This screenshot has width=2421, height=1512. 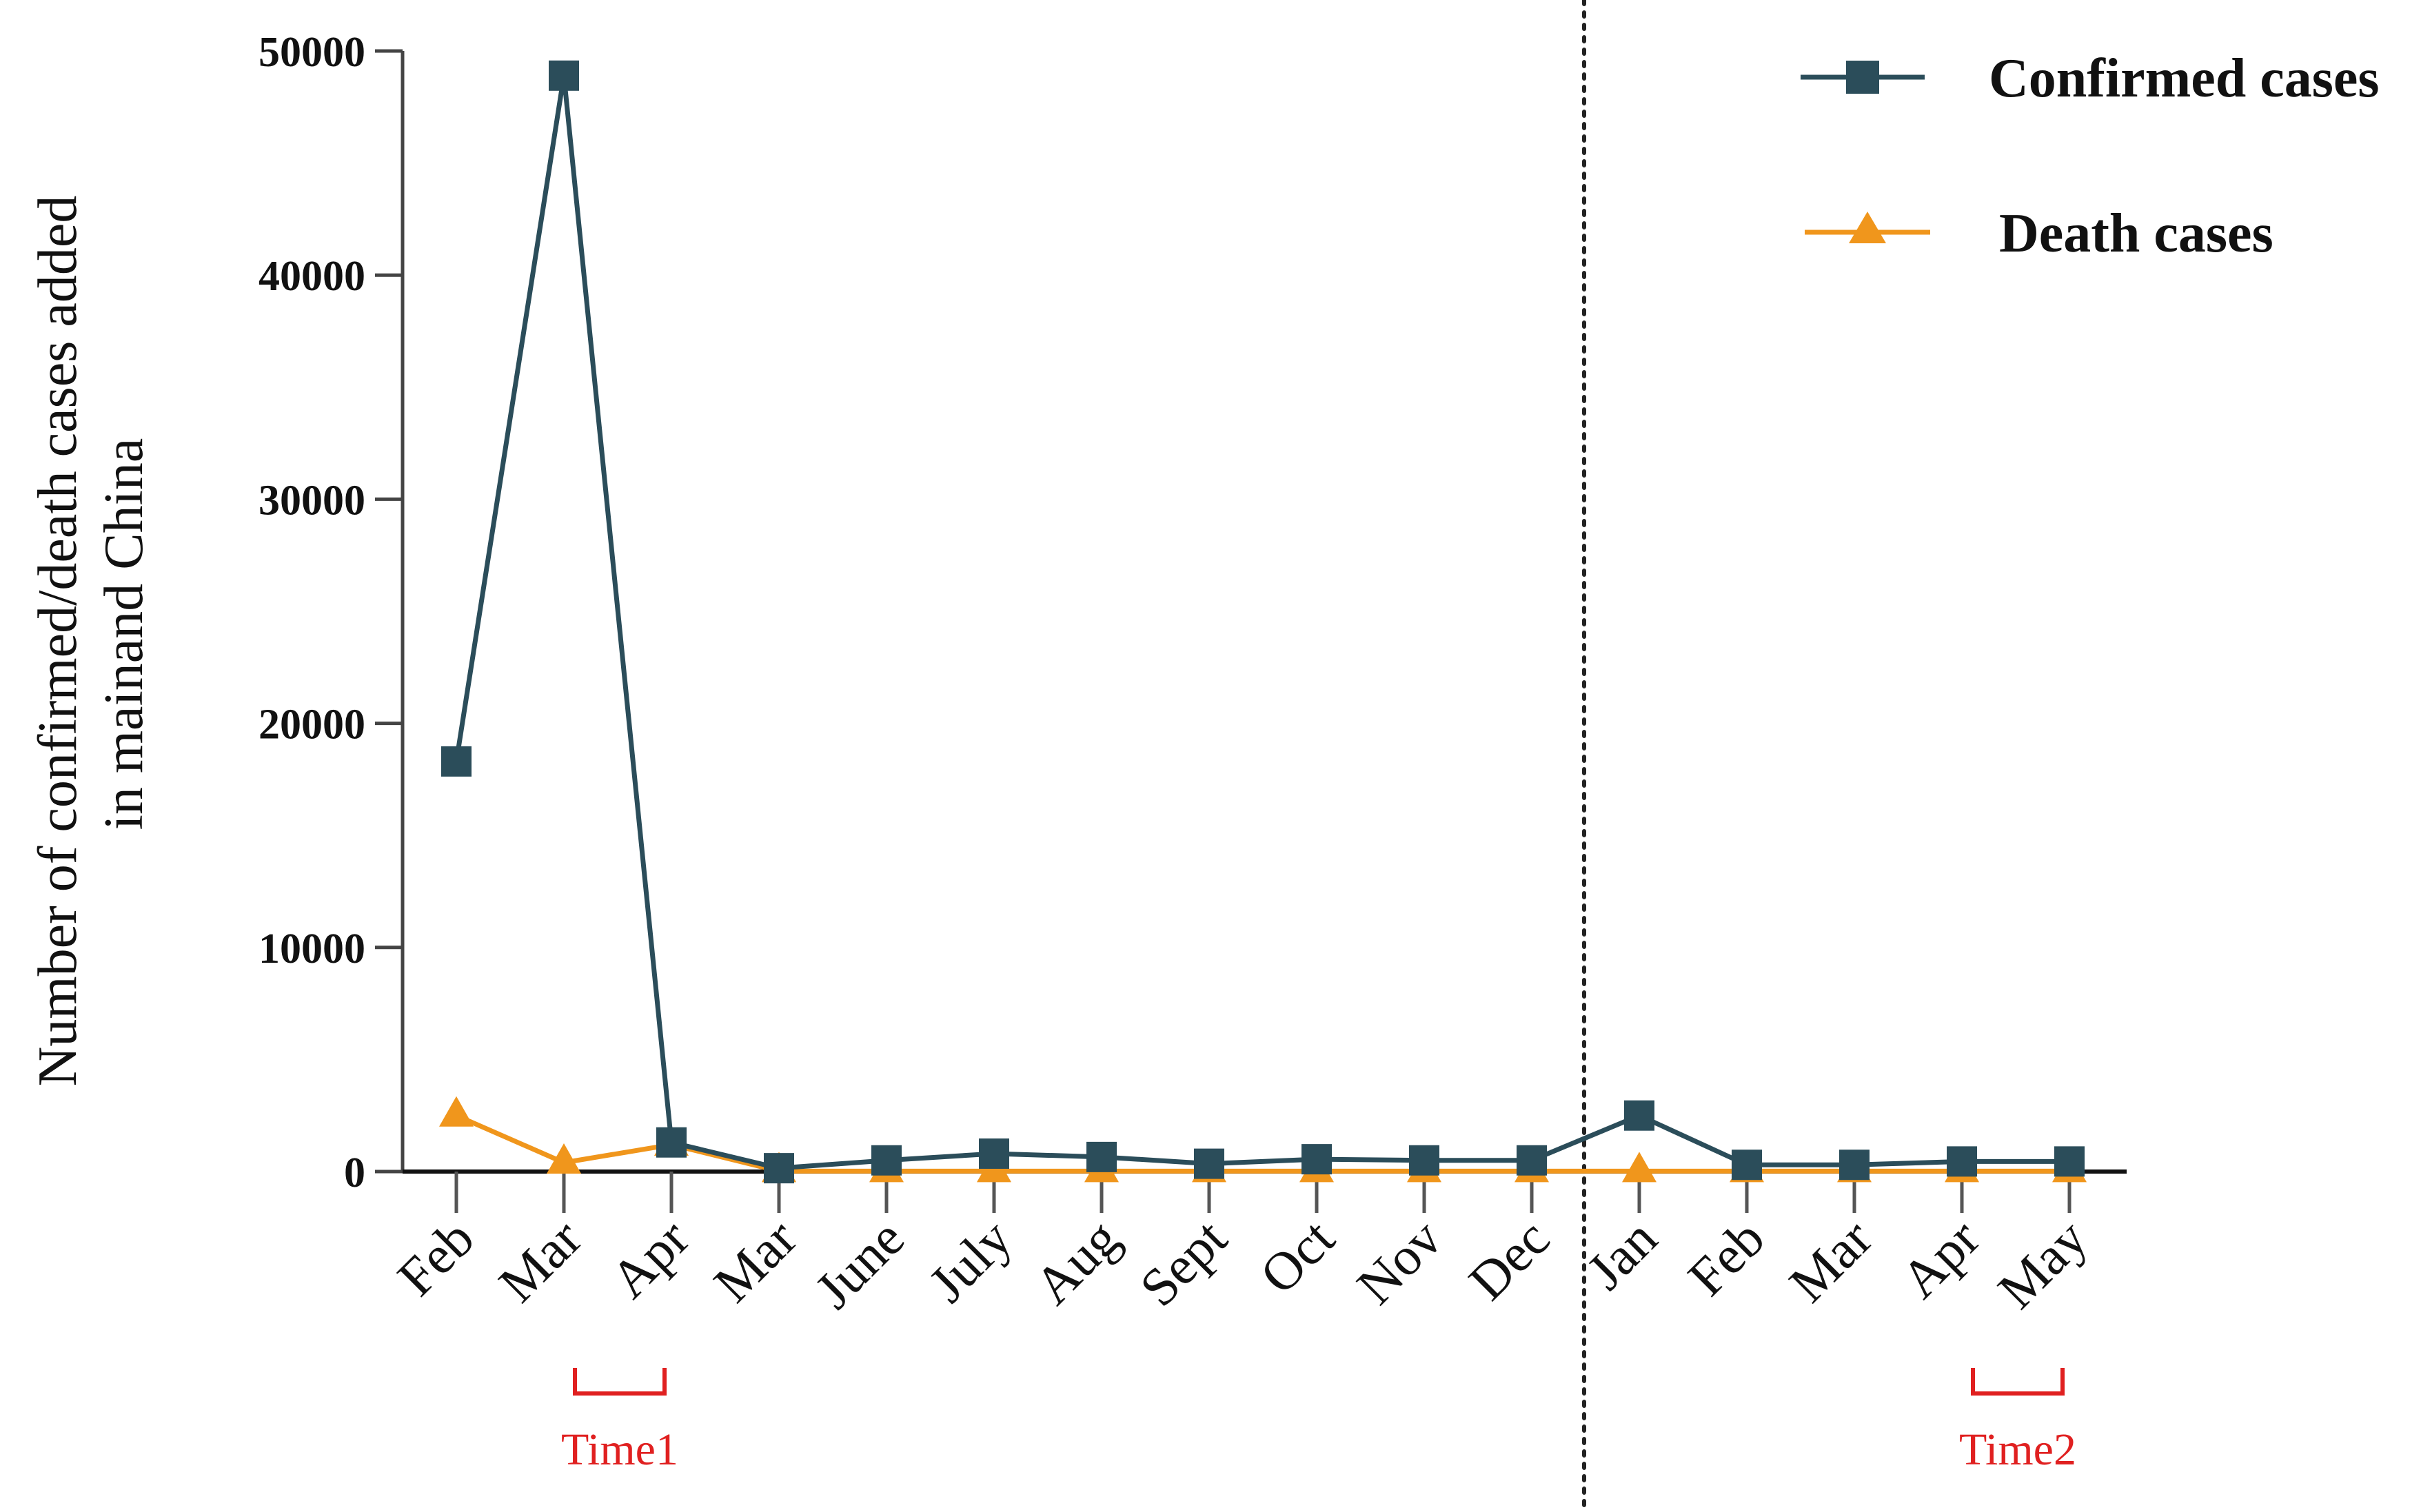 I want to click on legend: Confirmed cases Death cases, so click(x=2090, y=156).